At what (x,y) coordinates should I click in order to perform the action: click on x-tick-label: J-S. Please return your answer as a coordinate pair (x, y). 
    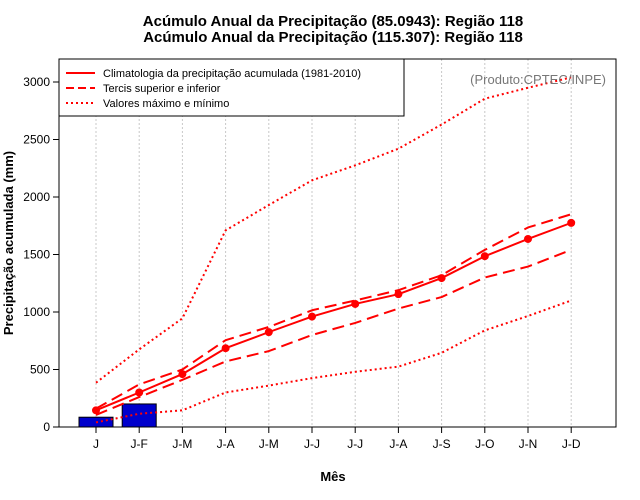
    Looking at the image, I should click on (442, 444).